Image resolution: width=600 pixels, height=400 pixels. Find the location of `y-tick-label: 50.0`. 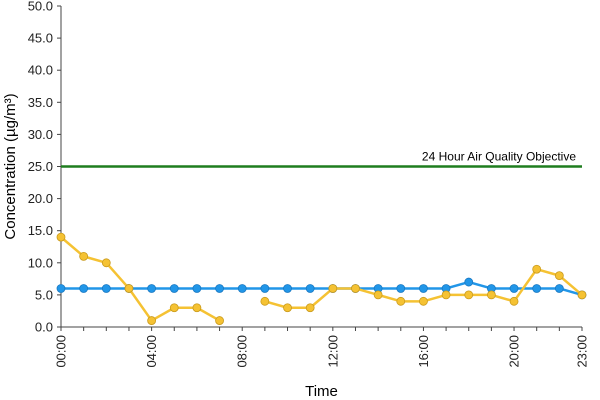

y-tick-label: 50.0 is located at coordinates (40, 7).